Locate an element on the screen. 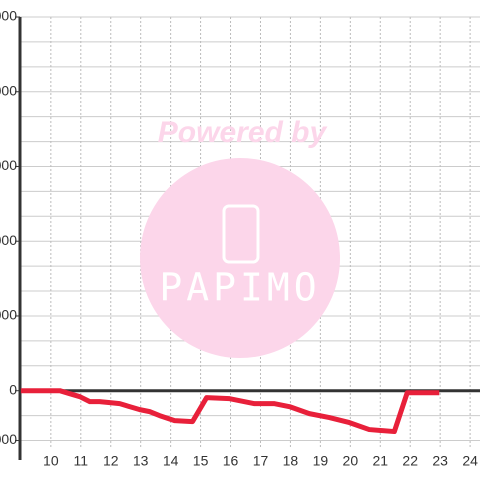 Image resolution: width=480 pixels, height=480 pixels. y-tick-label: 150,000 is located at coordinates (8, 16).